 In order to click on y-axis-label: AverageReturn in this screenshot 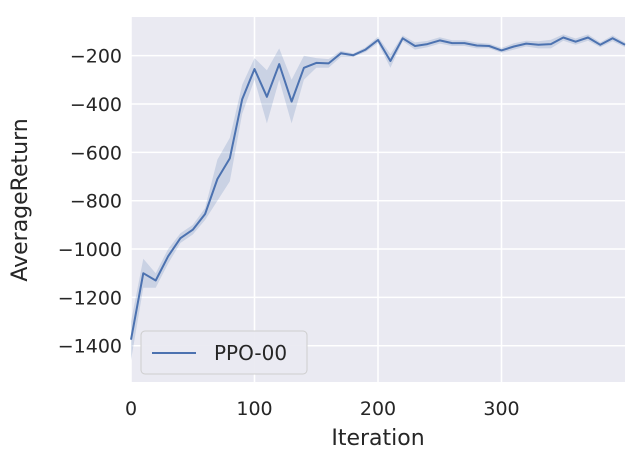, I will do `click(20, 199)`.